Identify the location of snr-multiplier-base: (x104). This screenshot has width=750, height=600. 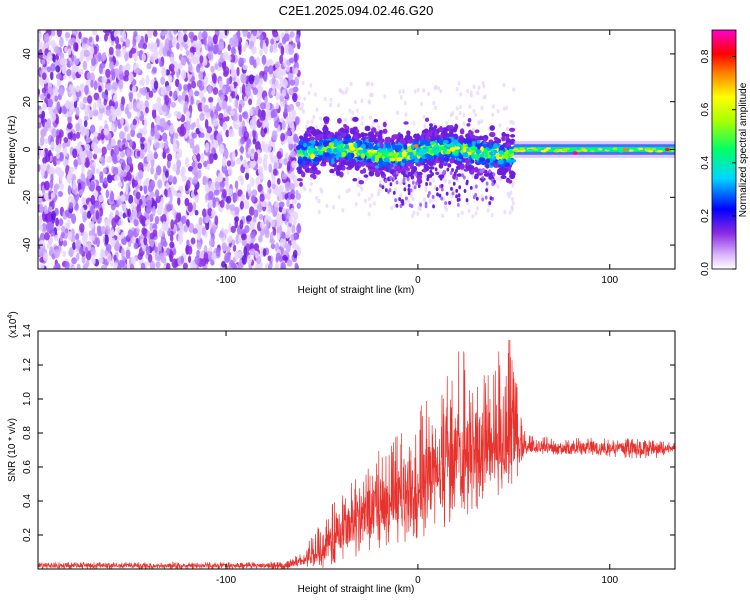
(13, 324).